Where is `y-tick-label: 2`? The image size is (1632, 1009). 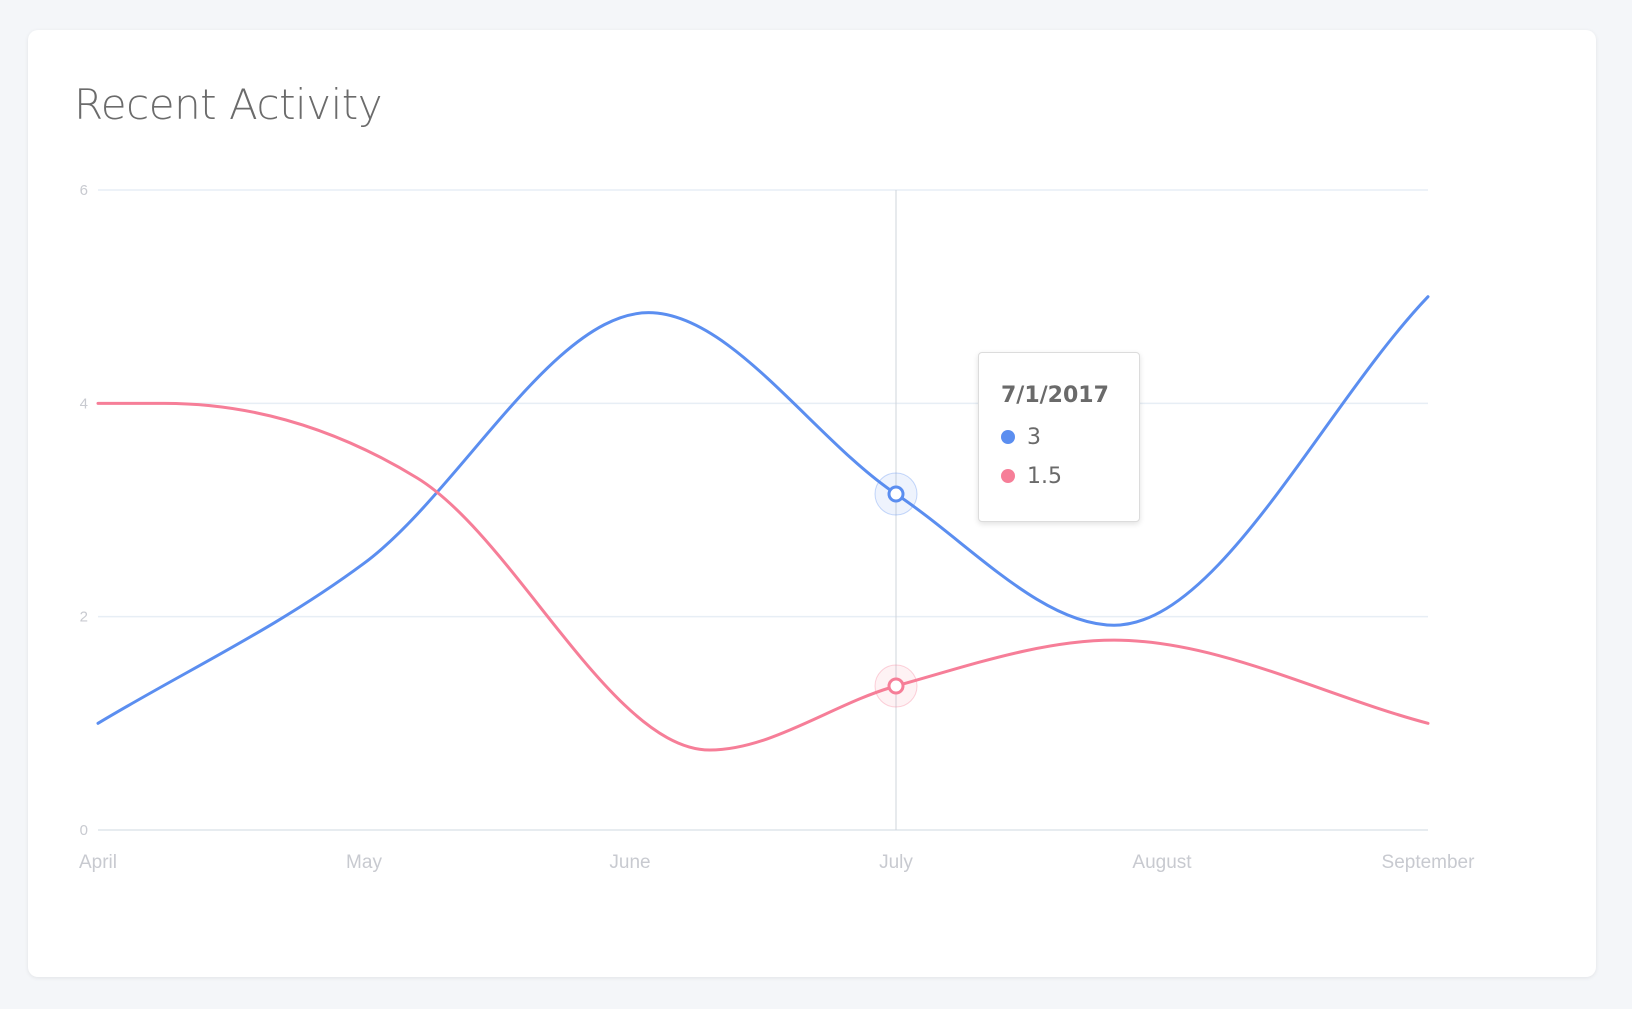
y-tick-label: 2 is located at coordinates (84, 617).